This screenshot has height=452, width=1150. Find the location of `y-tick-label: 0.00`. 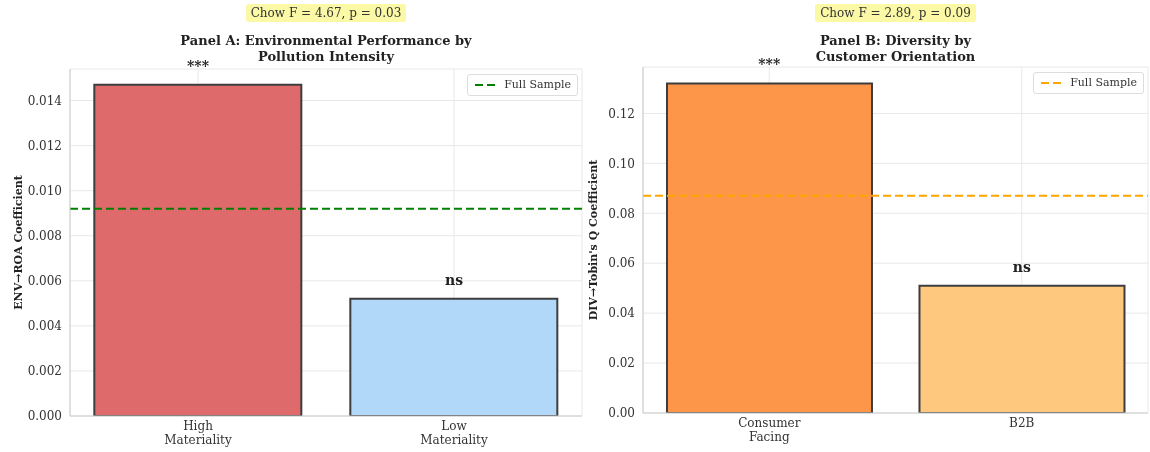

y-tick-label: 0.00 is located at coordinates (621, 413).